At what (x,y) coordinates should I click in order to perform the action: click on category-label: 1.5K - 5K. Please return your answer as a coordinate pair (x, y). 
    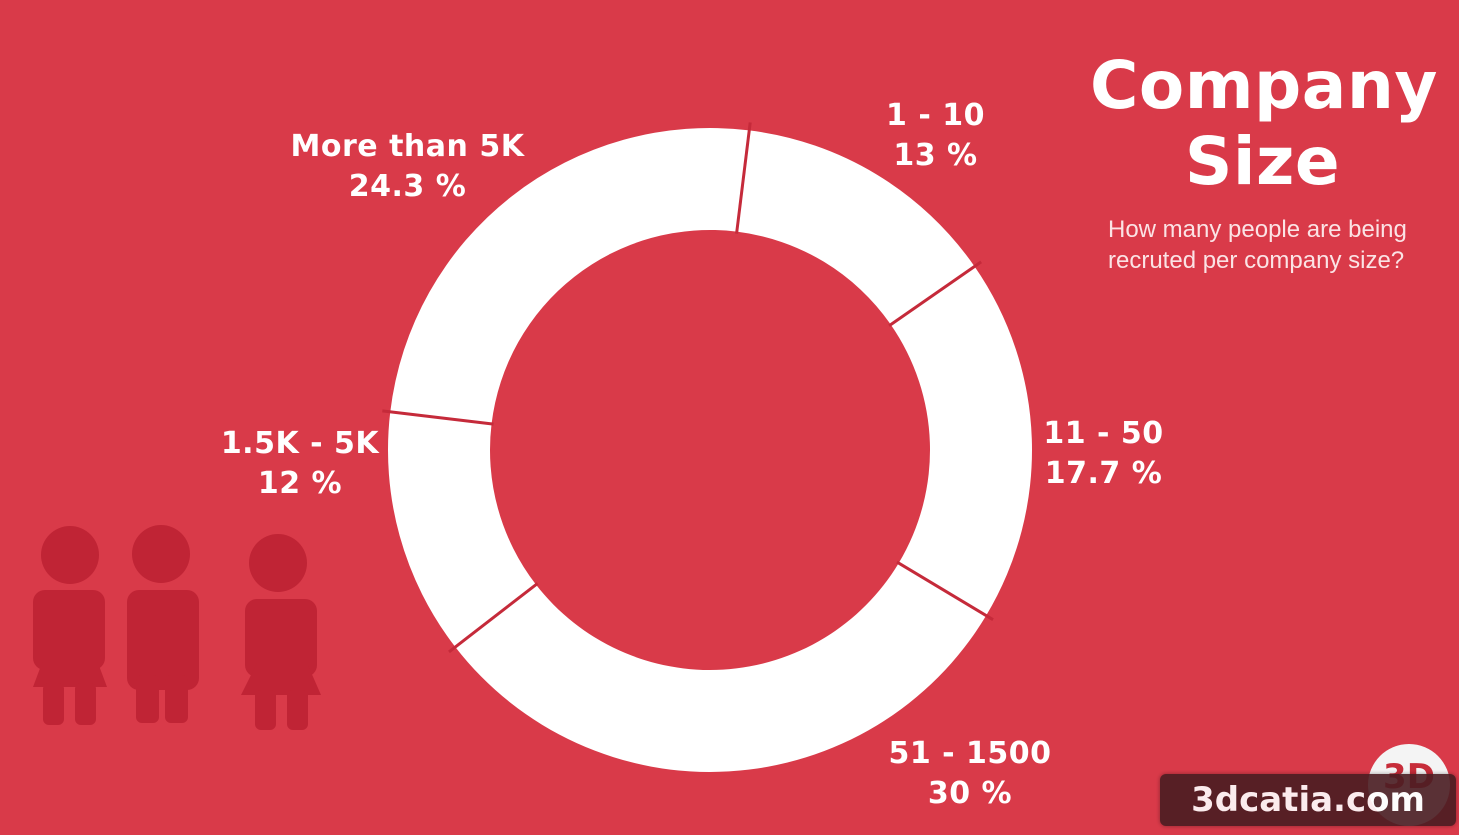
    Looking at the image, I should click on (300, 443).